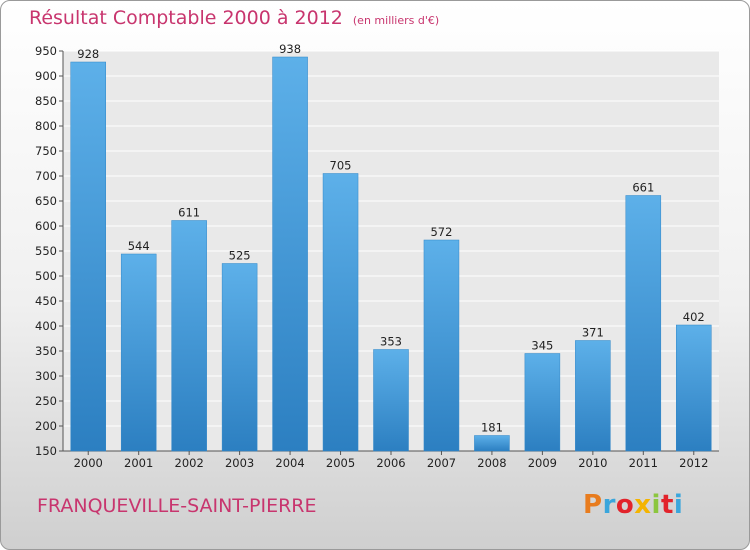 Image resolution: width=750 pixels, height=550 pixels. I want to click on y-tick-label: 550, so click(46, 251).